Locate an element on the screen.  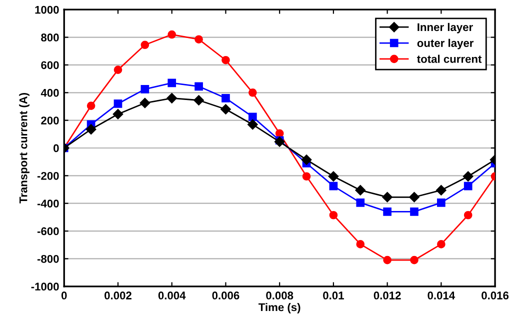
x-tick-label: 0.012 is located at coordinates (387, 296).